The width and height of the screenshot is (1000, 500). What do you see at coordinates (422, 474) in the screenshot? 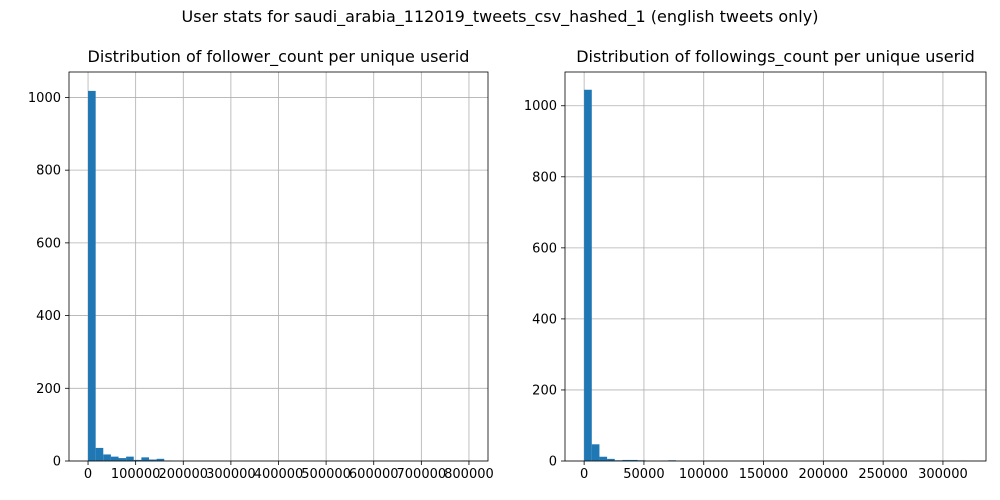
I see `x-tick-label: 700000` at bounding box center [422, 474].